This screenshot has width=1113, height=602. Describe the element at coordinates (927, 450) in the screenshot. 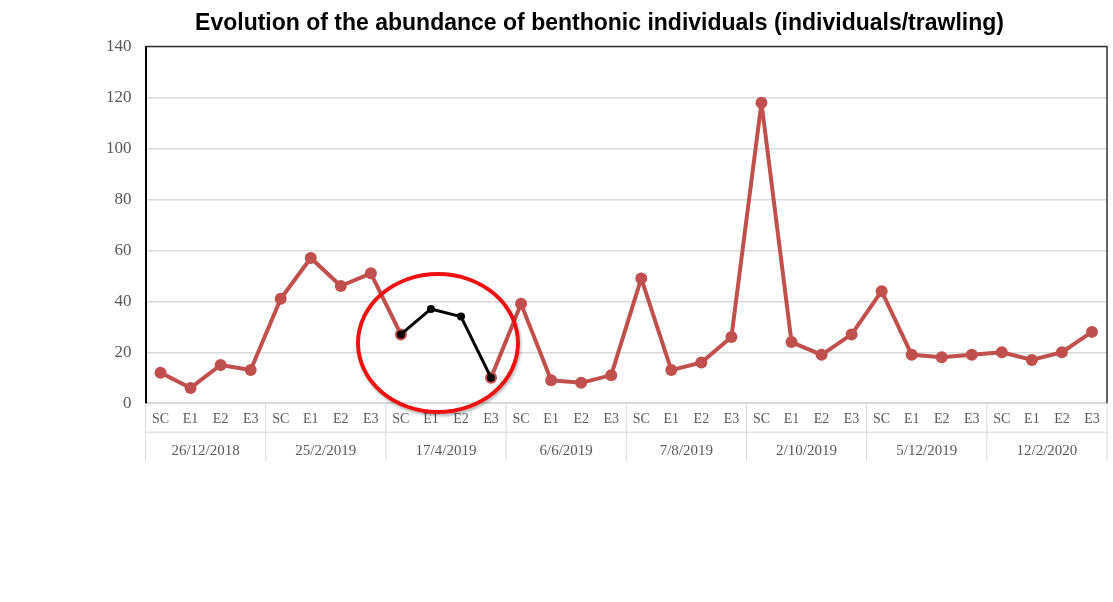

I see `text: 5/12/2019` at that location.